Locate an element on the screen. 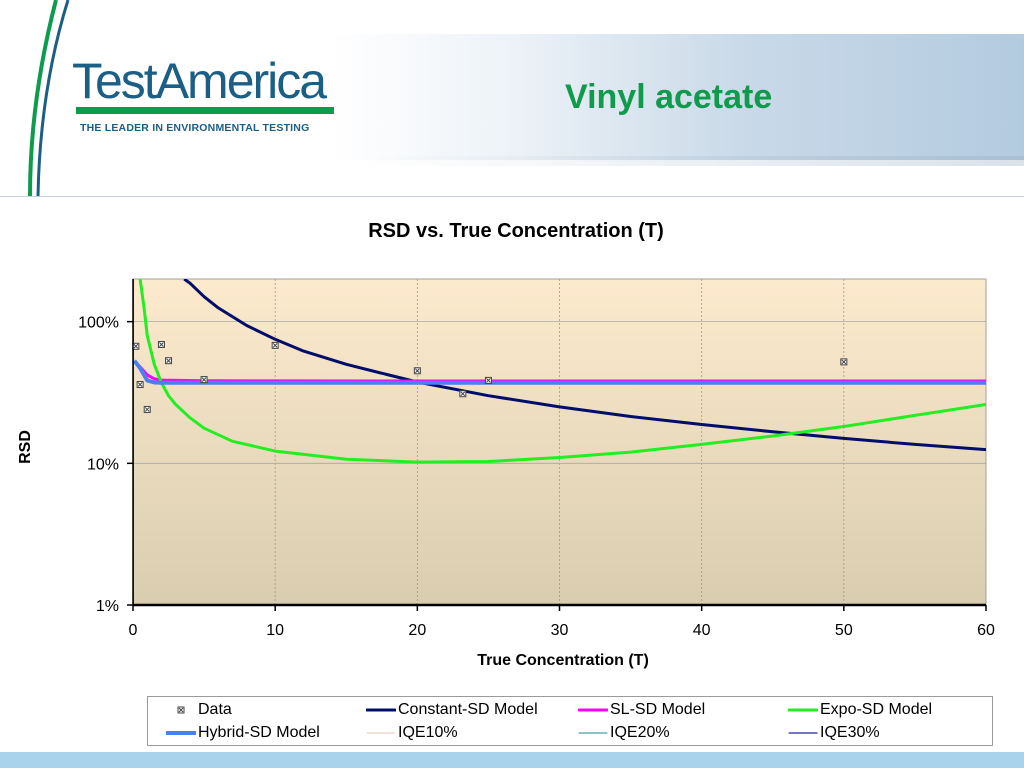 The image size is (1024, 768). legend-item: IQE10% is located at coordinates (412, 733).